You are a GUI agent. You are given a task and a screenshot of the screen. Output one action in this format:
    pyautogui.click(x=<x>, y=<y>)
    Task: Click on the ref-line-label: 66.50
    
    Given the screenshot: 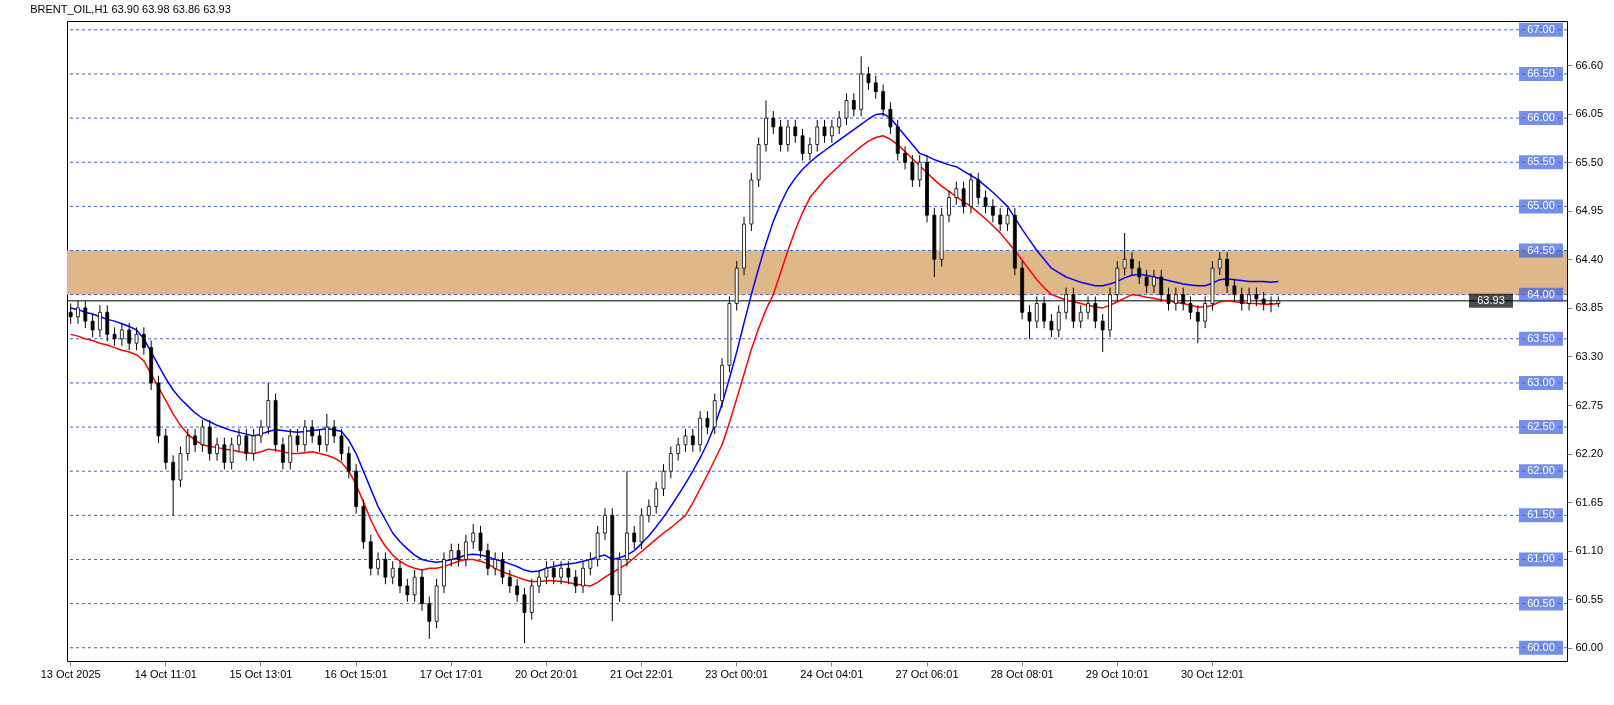 What is the action you would take?
    pyautogui.click(x=1541, y=72)
    